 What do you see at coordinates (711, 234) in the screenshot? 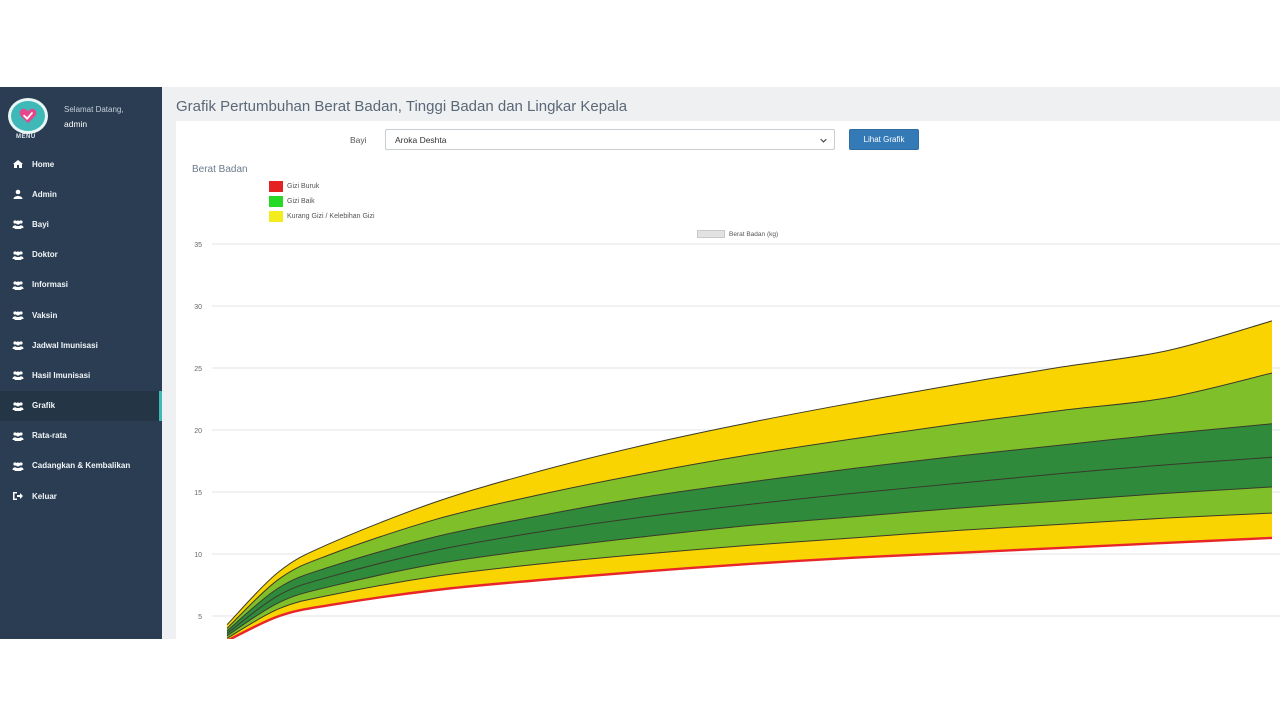
I see `series-legend-swatch` at bounding box center [711, 234].